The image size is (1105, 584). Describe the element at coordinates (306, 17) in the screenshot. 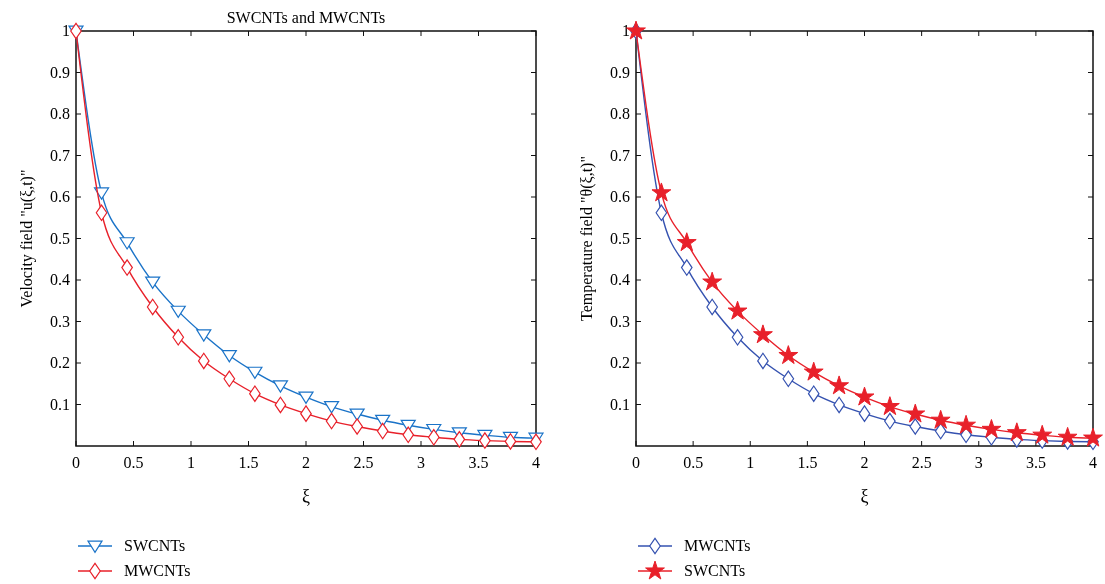

I see `chart-title: SWCNTs and MWCNTs` at that location.